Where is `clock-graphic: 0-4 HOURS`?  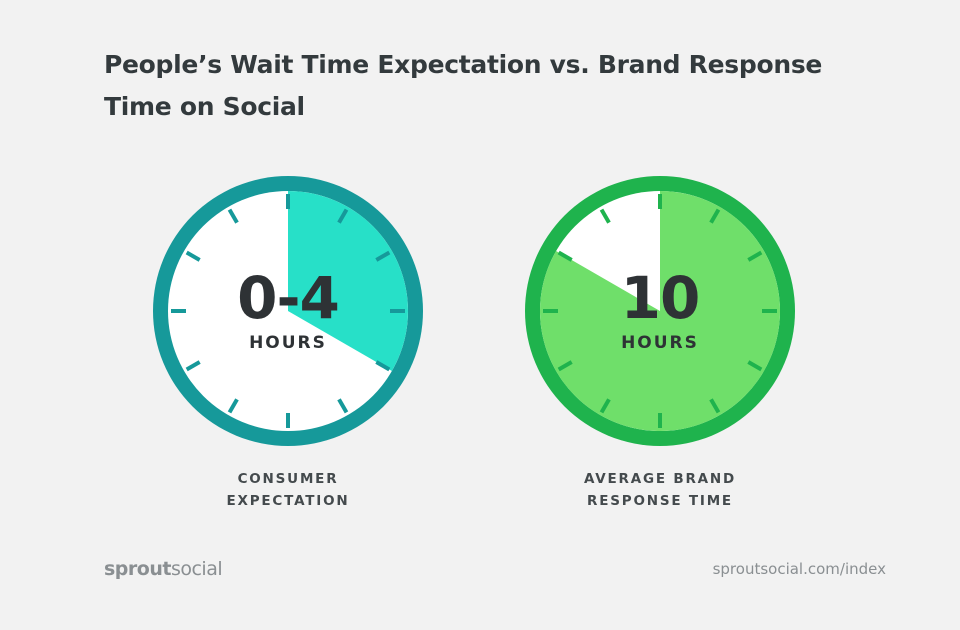
clock-graphic: 0-4 HOURS is located at coordinates (288, 311).